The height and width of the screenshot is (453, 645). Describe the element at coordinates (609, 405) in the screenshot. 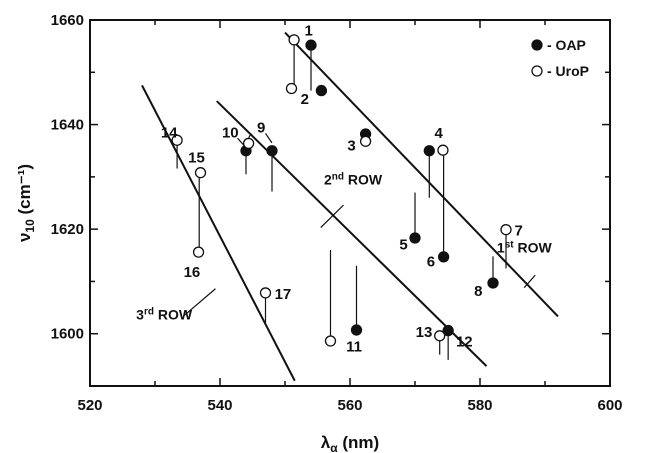

I see `x-tick-label: 600` at that location.